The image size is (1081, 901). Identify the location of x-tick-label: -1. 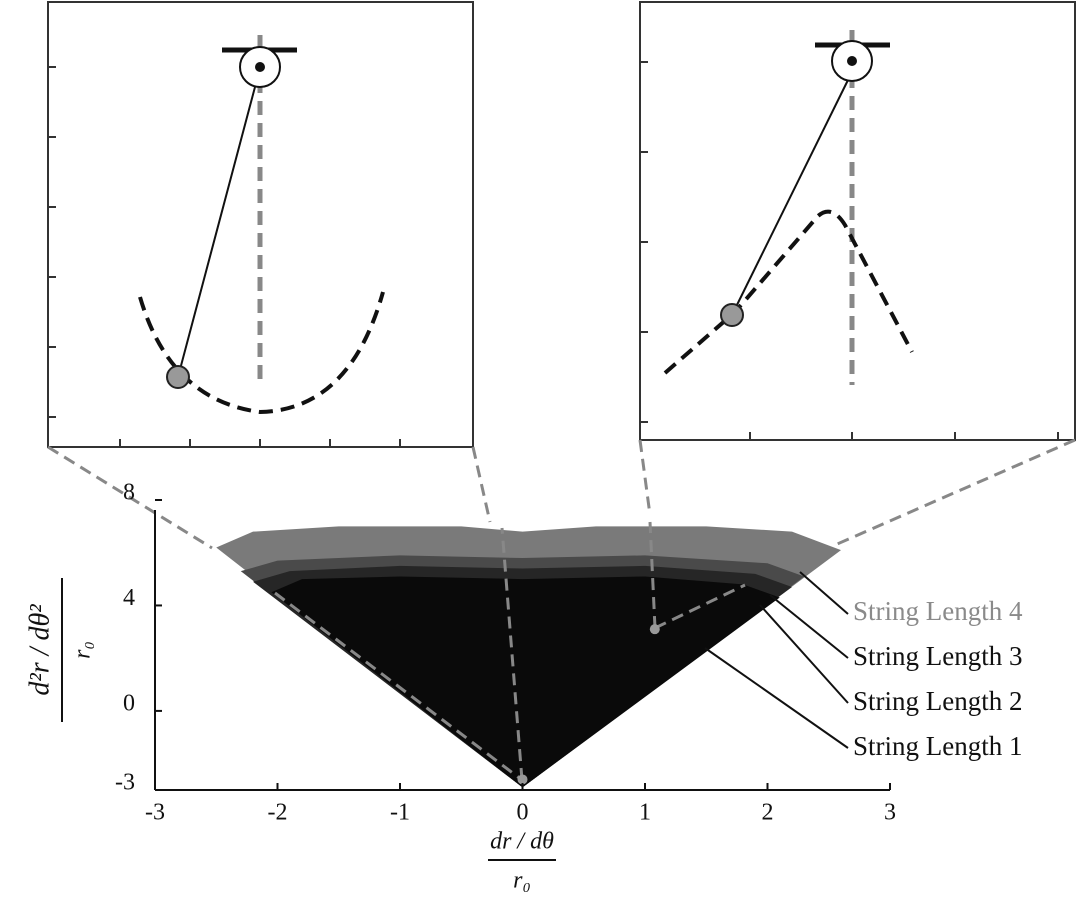
(400, 813).